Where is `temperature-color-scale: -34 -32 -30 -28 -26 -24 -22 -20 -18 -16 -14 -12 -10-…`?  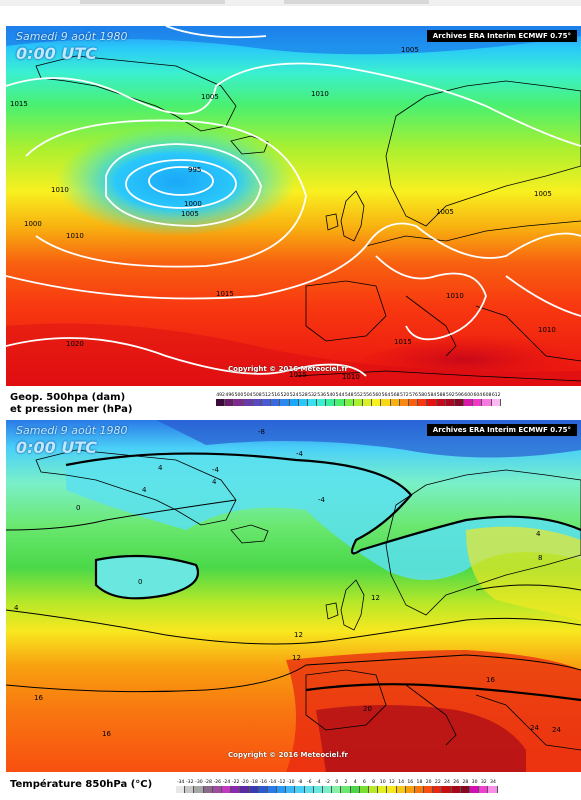
temperature-color-scale: -34 -32 -30 -28 -26 -24 -22 -20 -18 -16 -14 -12 -10-… is located at coordinates (337, 786).